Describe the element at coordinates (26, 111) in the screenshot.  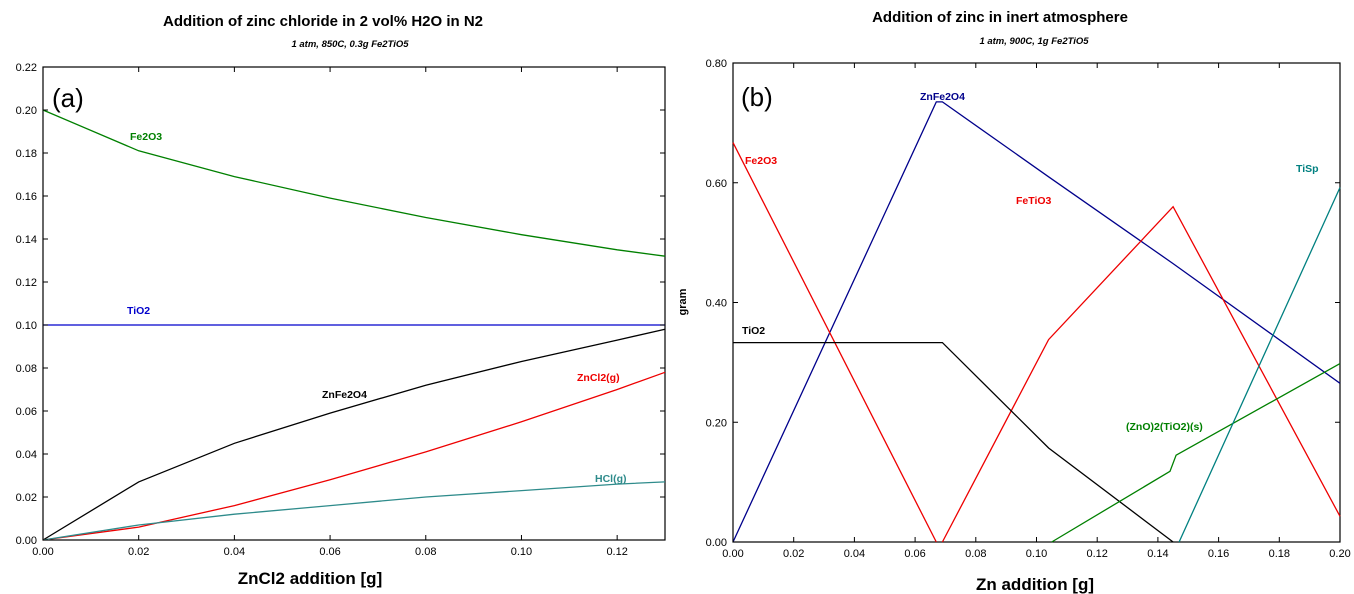
I see `chart-a-y-tick-label: 0.20` at that location.